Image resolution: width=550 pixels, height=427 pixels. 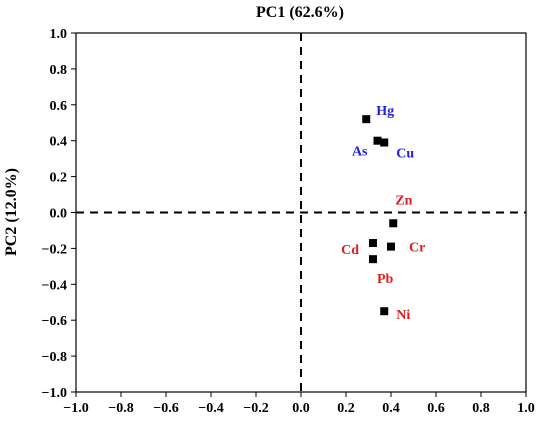 I want to click on y-tick-label: 1.0, so click(x=59, y=34).